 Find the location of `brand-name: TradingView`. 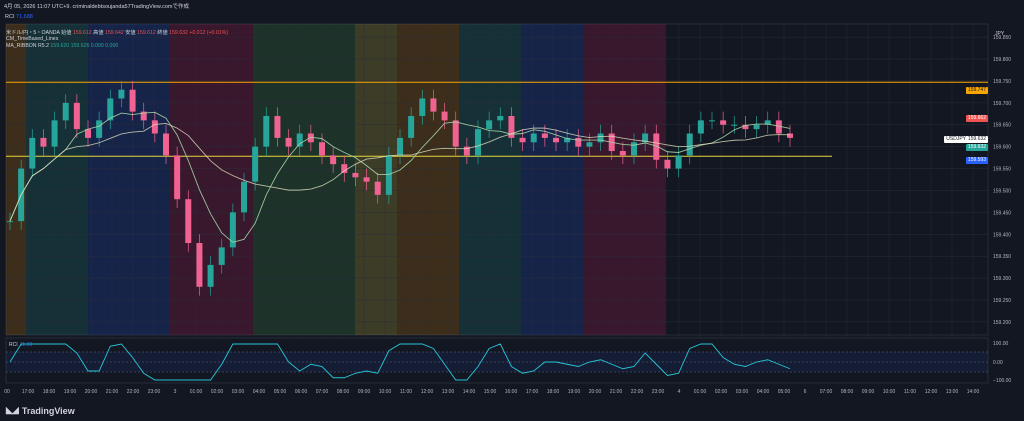

brand-name: TradingView is located at coordinates (48, 410).